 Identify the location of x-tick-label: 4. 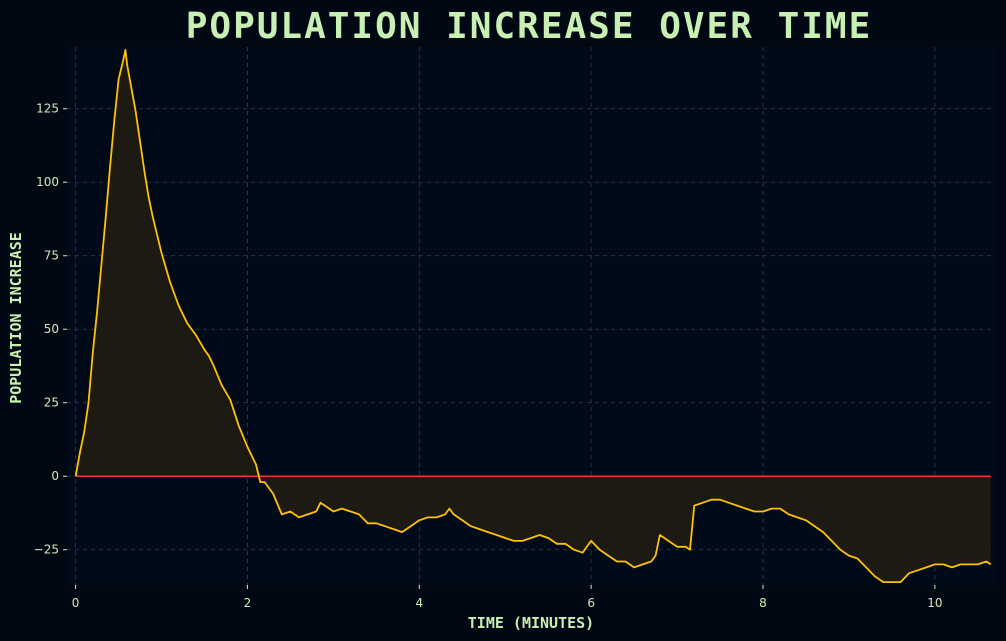
(419, 603).